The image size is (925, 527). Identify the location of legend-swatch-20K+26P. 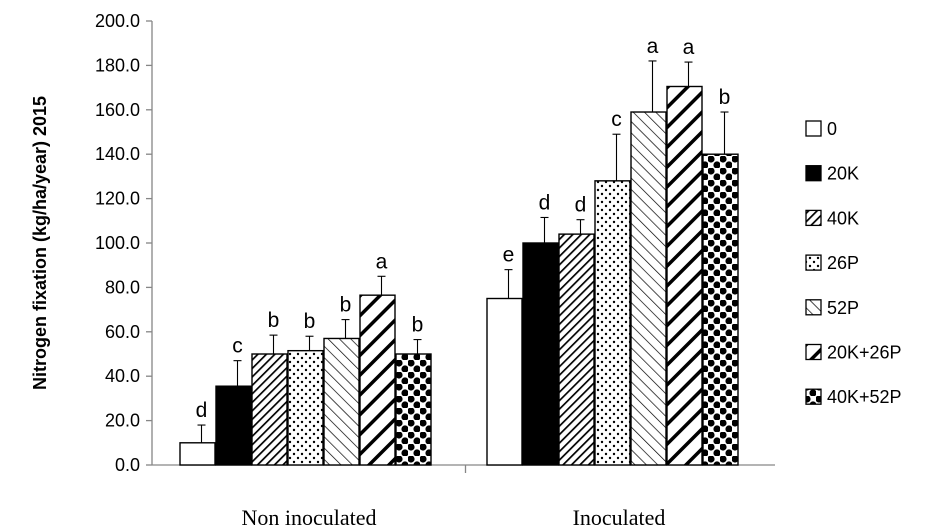
(813, 352).